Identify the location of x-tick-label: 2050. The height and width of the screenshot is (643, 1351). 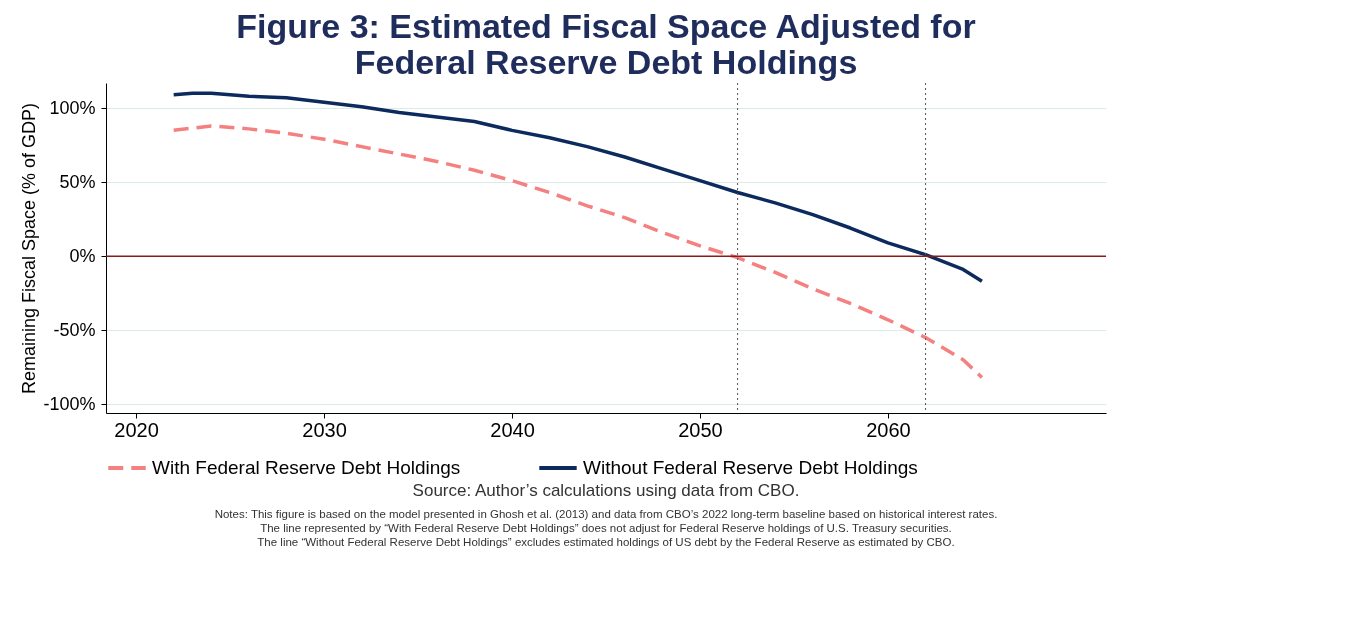
(700, 429).